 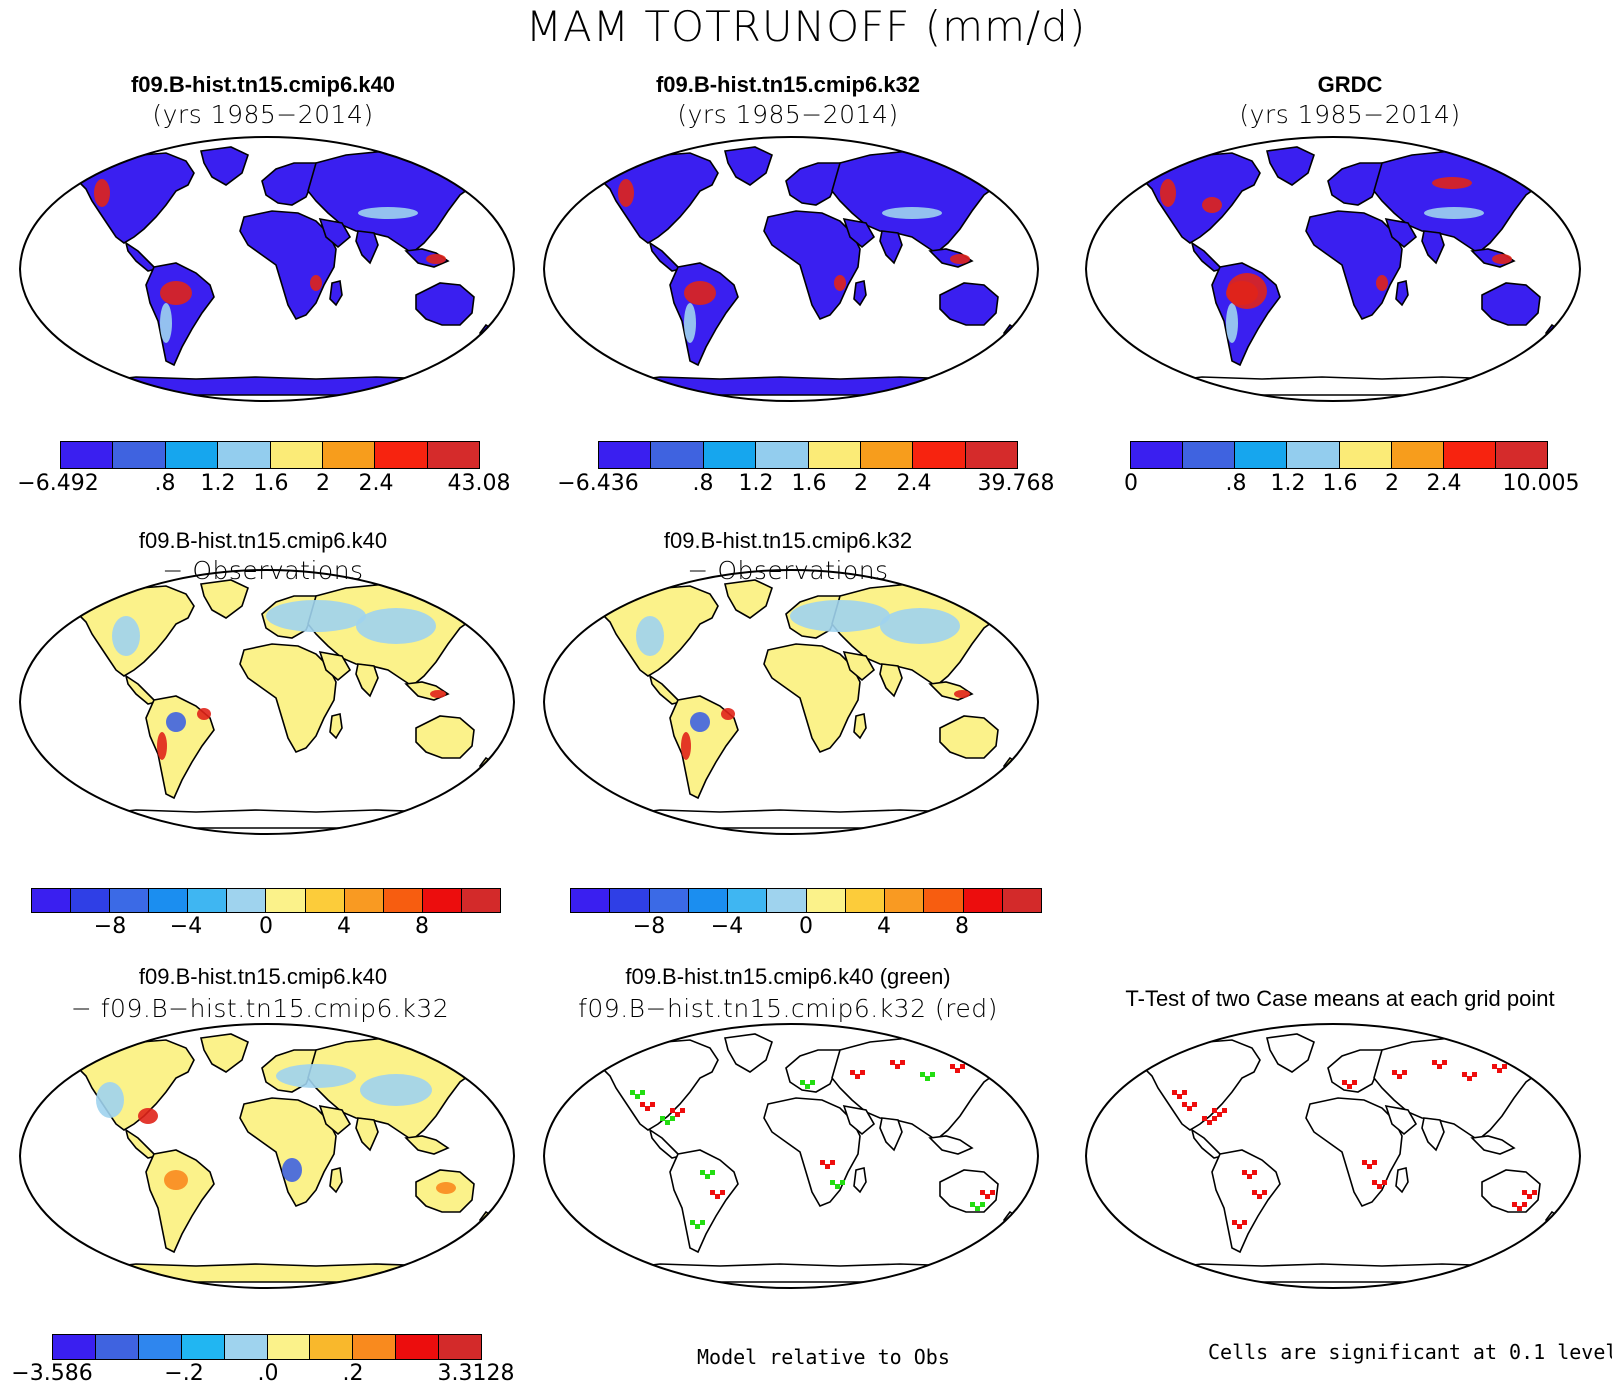 I want to click on panel-3-title: GRDC, so click(x=1350, y=84).